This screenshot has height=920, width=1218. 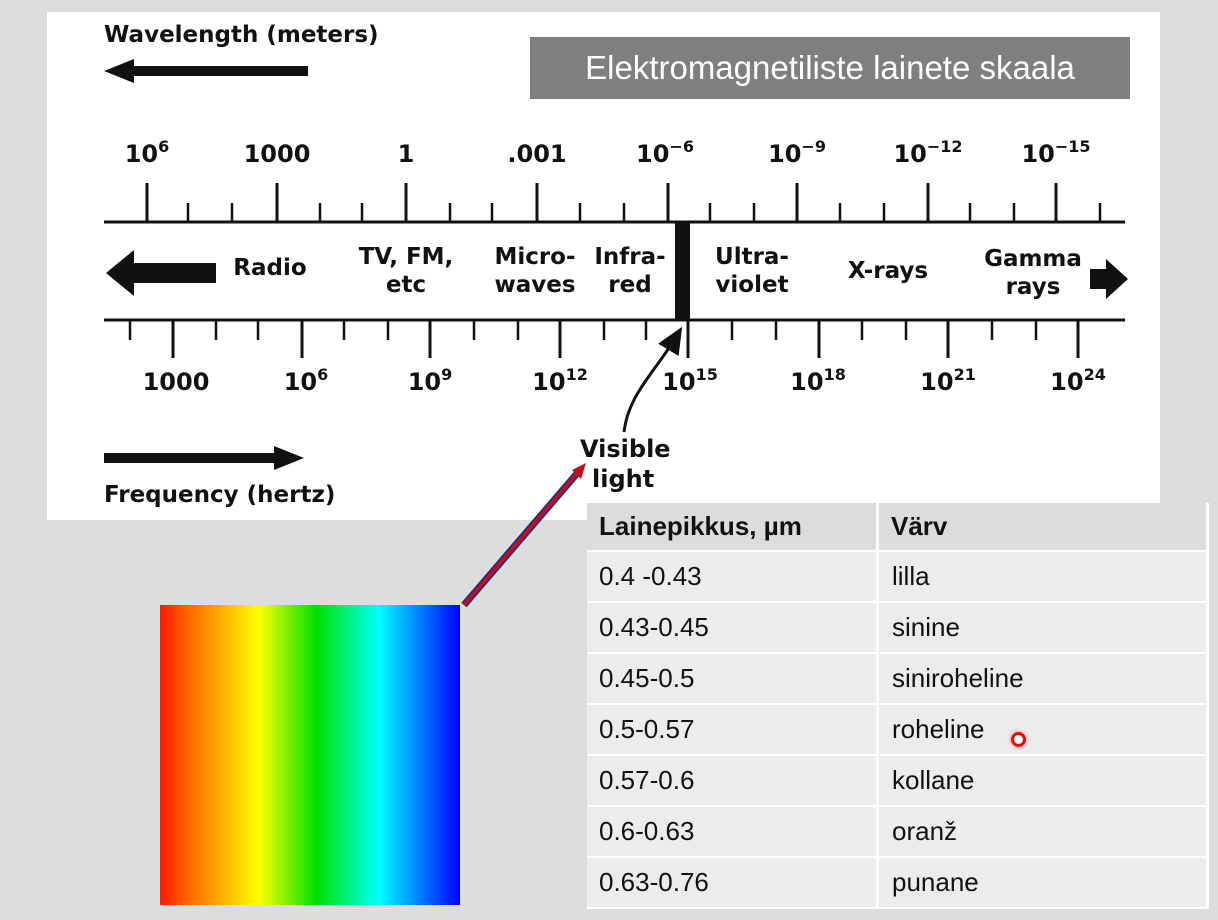 I want to click on band-label: Gamma rays, so click(x=1033, y=273).